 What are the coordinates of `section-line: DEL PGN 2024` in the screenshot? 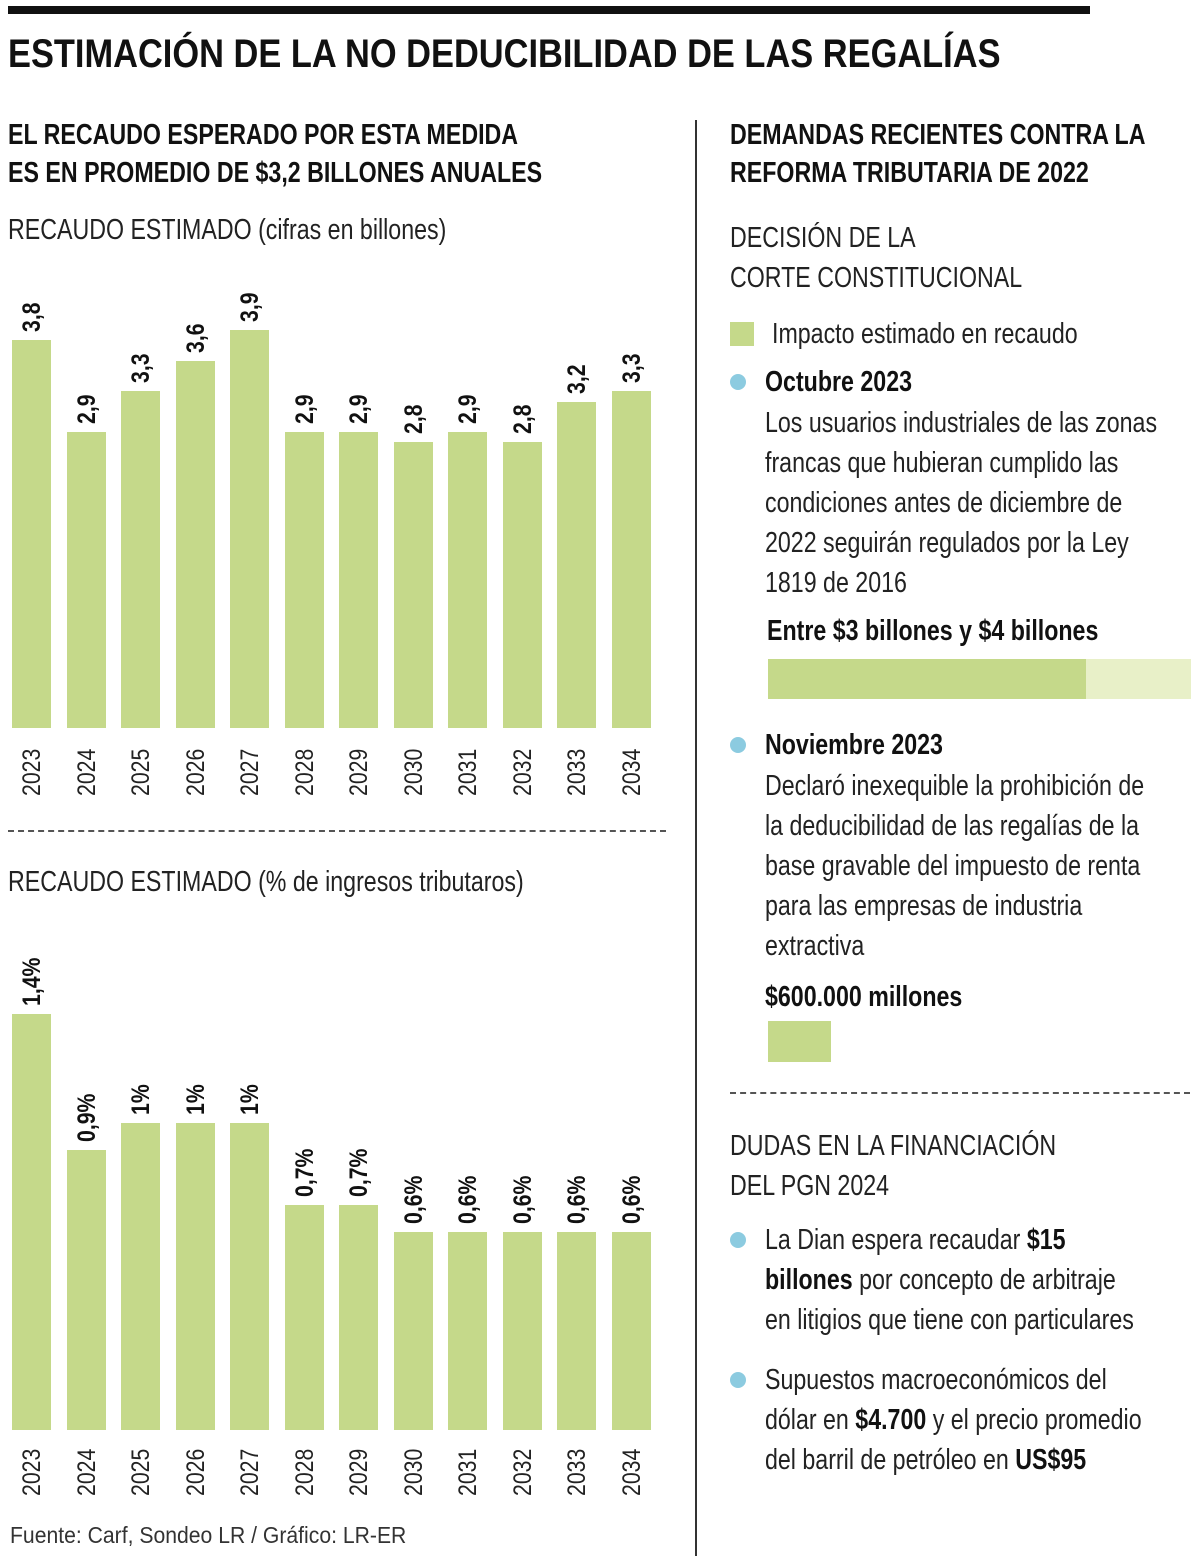 It's located at (810, 1186).